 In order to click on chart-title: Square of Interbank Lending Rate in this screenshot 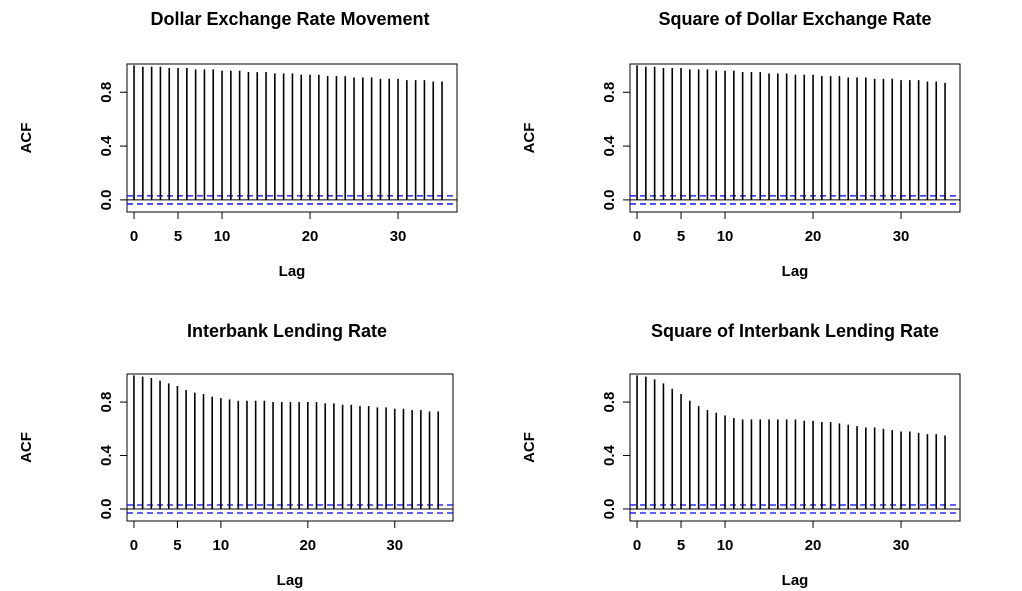, I will do `click(795, 331)`.